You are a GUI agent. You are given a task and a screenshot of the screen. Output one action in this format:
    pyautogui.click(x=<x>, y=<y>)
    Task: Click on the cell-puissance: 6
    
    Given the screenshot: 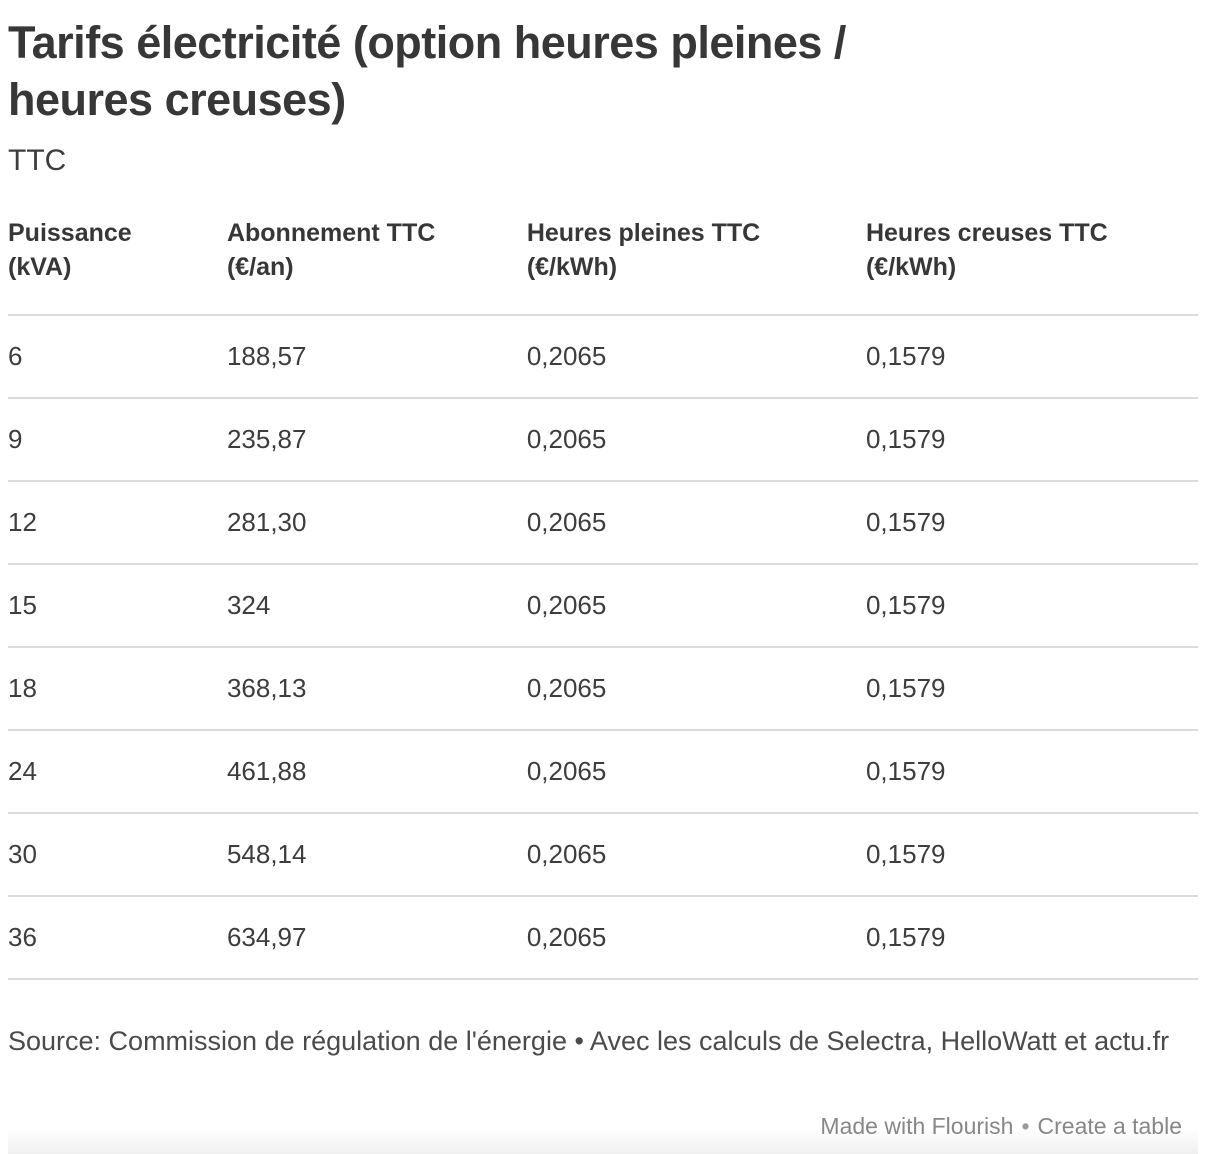 What is the action you would take?
    pyautogui.click(x=117, y=357)
    